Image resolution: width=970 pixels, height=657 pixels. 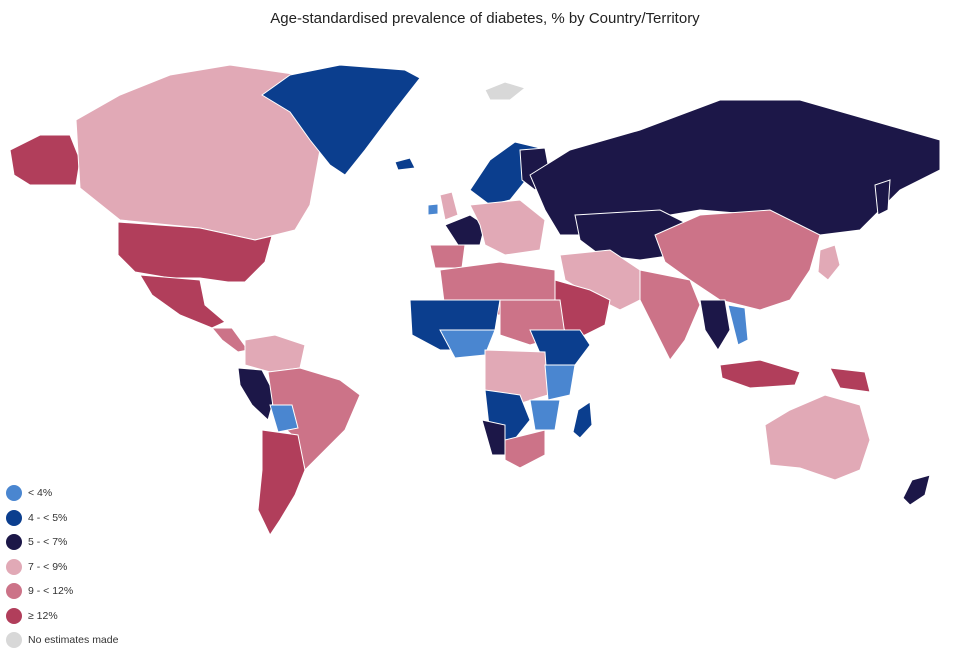 What do you see at coordinates (525, 449) in the screenshot?
I see `region-southern-africa` at bounding box center [525, 449].